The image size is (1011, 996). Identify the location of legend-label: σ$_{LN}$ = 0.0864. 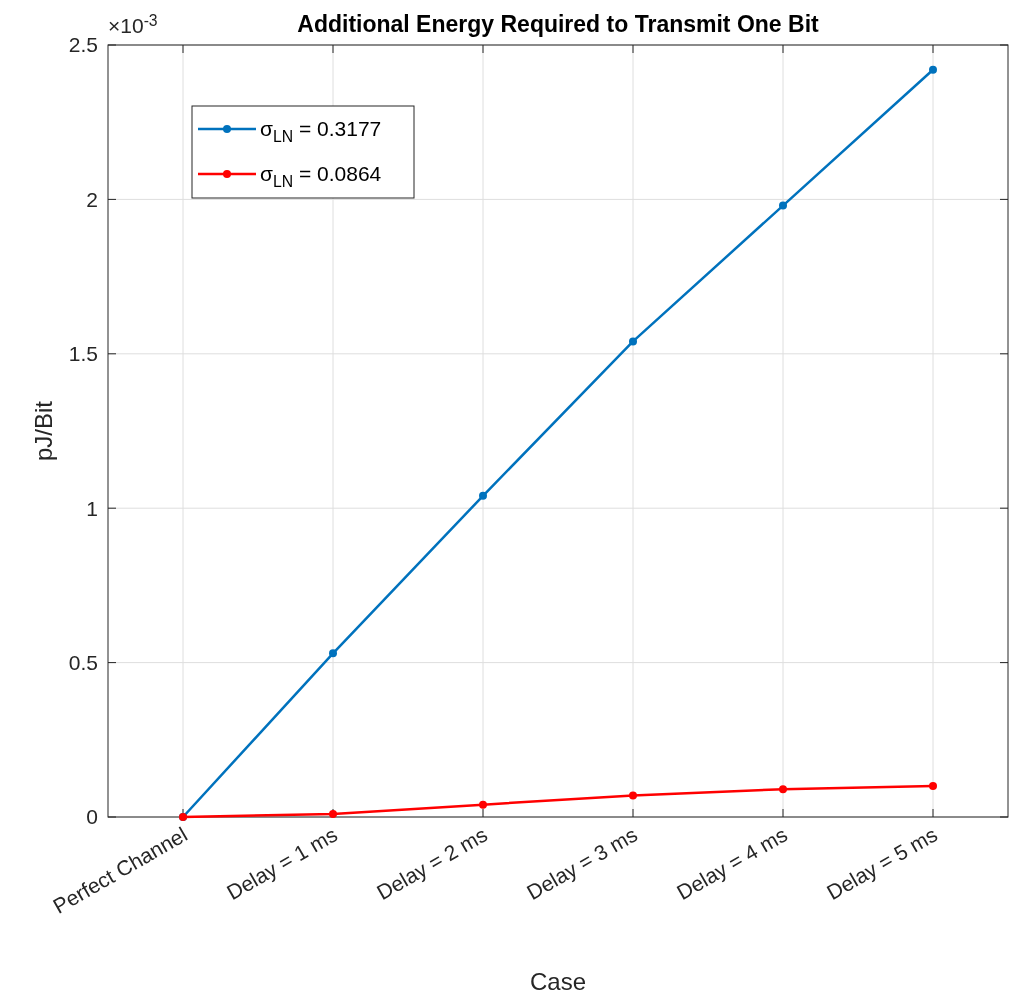
(321, 176).